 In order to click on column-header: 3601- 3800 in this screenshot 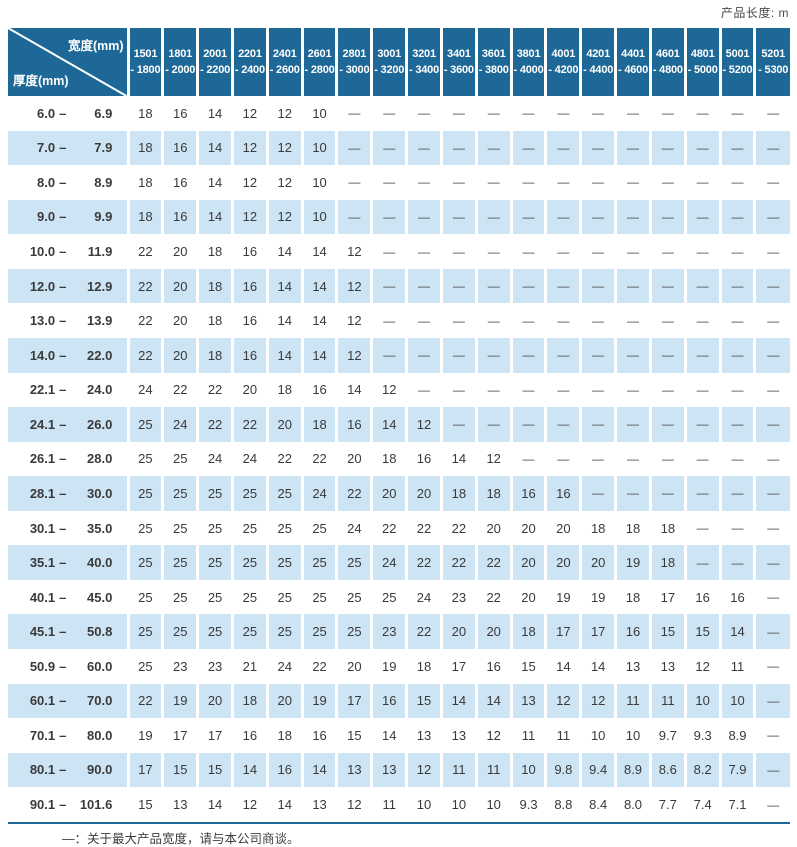, I will do `click(493, 62)`.